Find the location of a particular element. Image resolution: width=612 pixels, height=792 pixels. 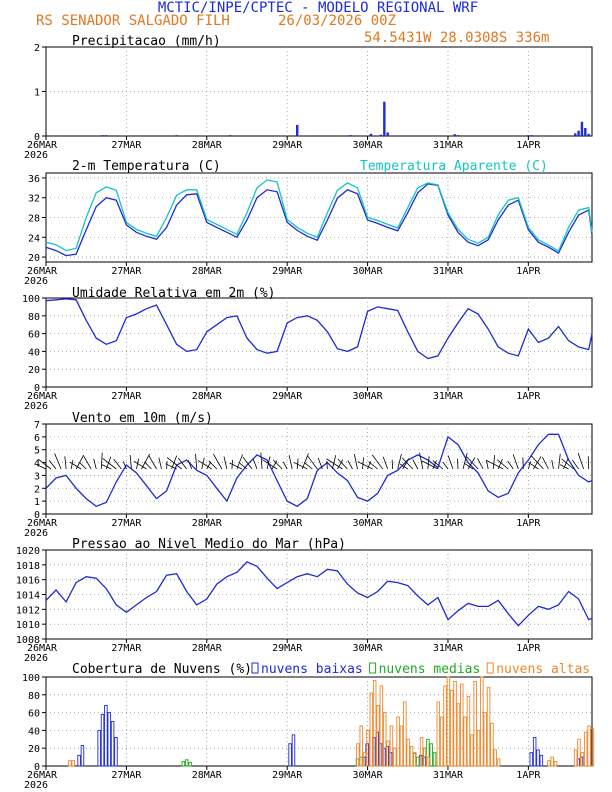

ytick-label: 1020 is located at coordinates (28, 551).